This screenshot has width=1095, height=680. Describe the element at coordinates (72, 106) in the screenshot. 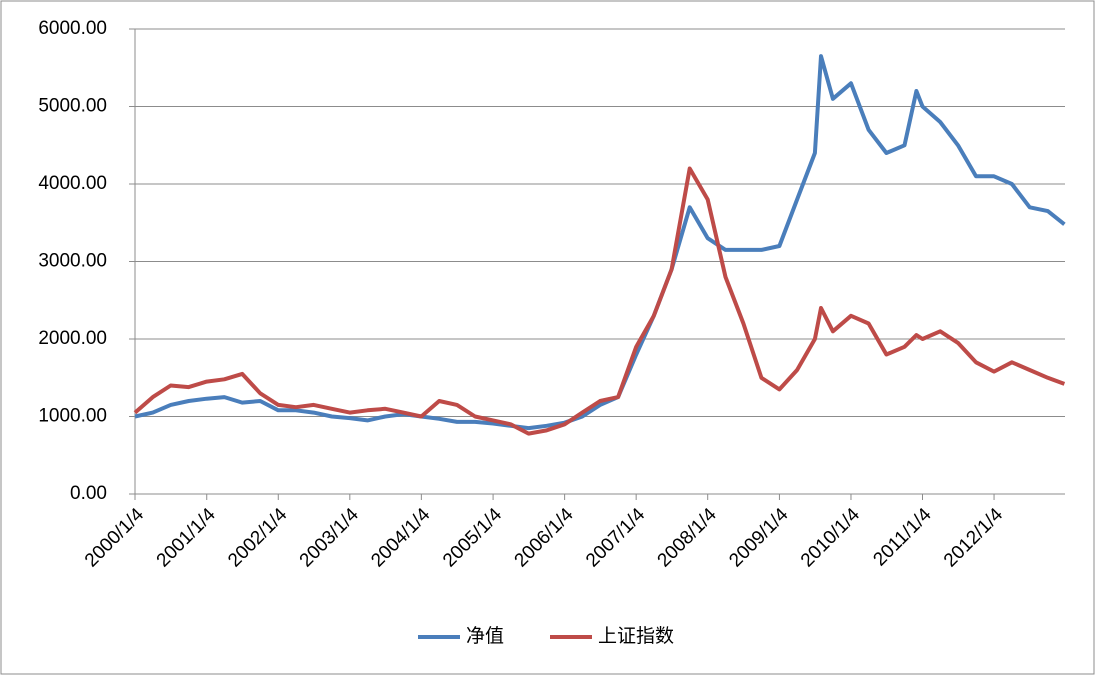

I see `y-tick-label: 5000.00` at that location.